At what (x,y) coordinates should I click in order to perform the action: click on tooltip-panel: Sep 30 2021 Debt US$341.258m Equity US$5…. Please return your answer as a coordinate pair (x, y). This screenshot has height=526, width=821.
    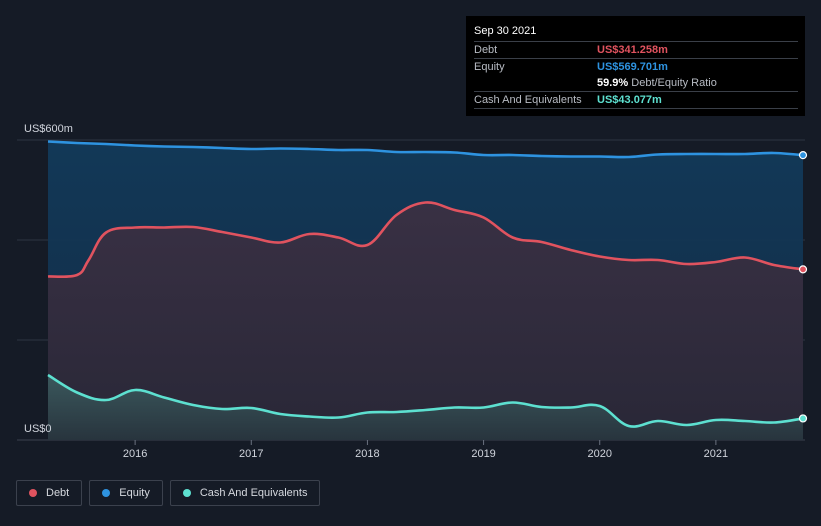
    Looking at the image, I should click on (635, 66).